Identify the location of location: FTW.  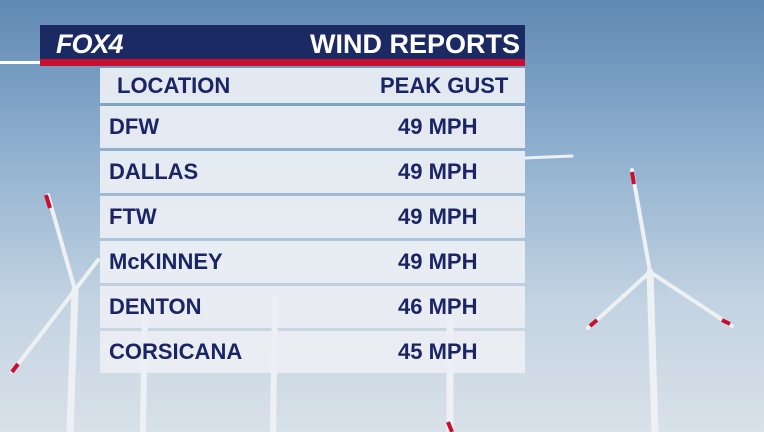
(133, 216).